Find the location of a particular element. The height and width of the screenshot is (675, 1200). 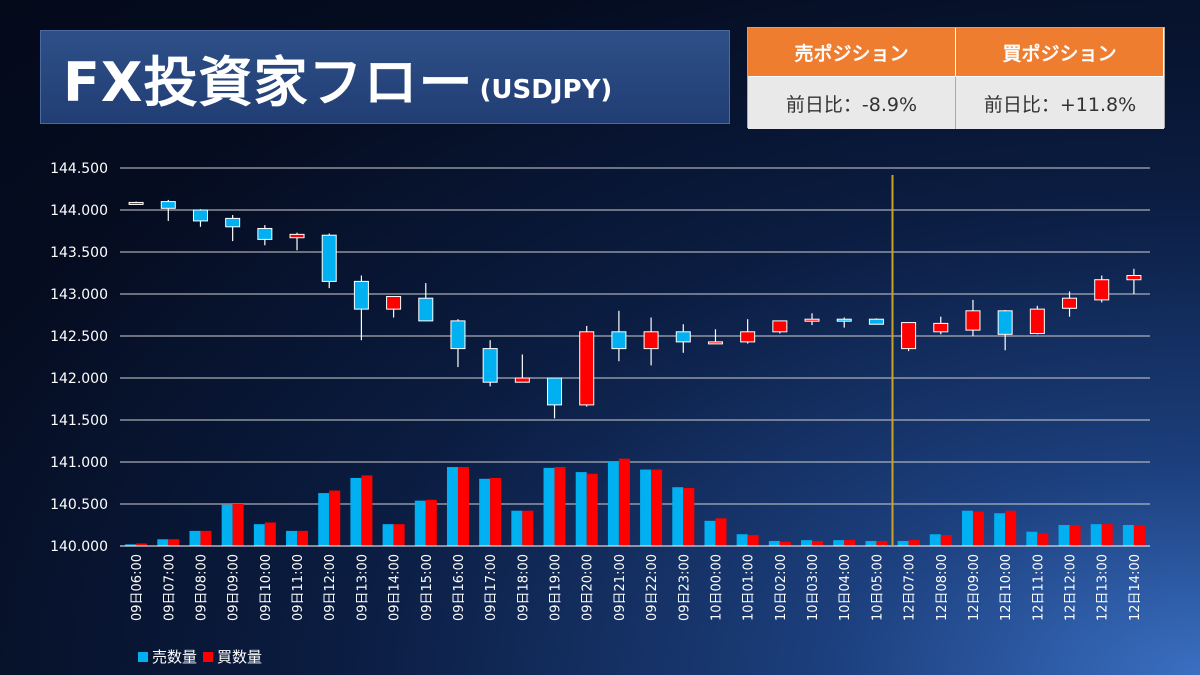

x-tick-label: 12日08:00 is located at coordinates (942, 587).